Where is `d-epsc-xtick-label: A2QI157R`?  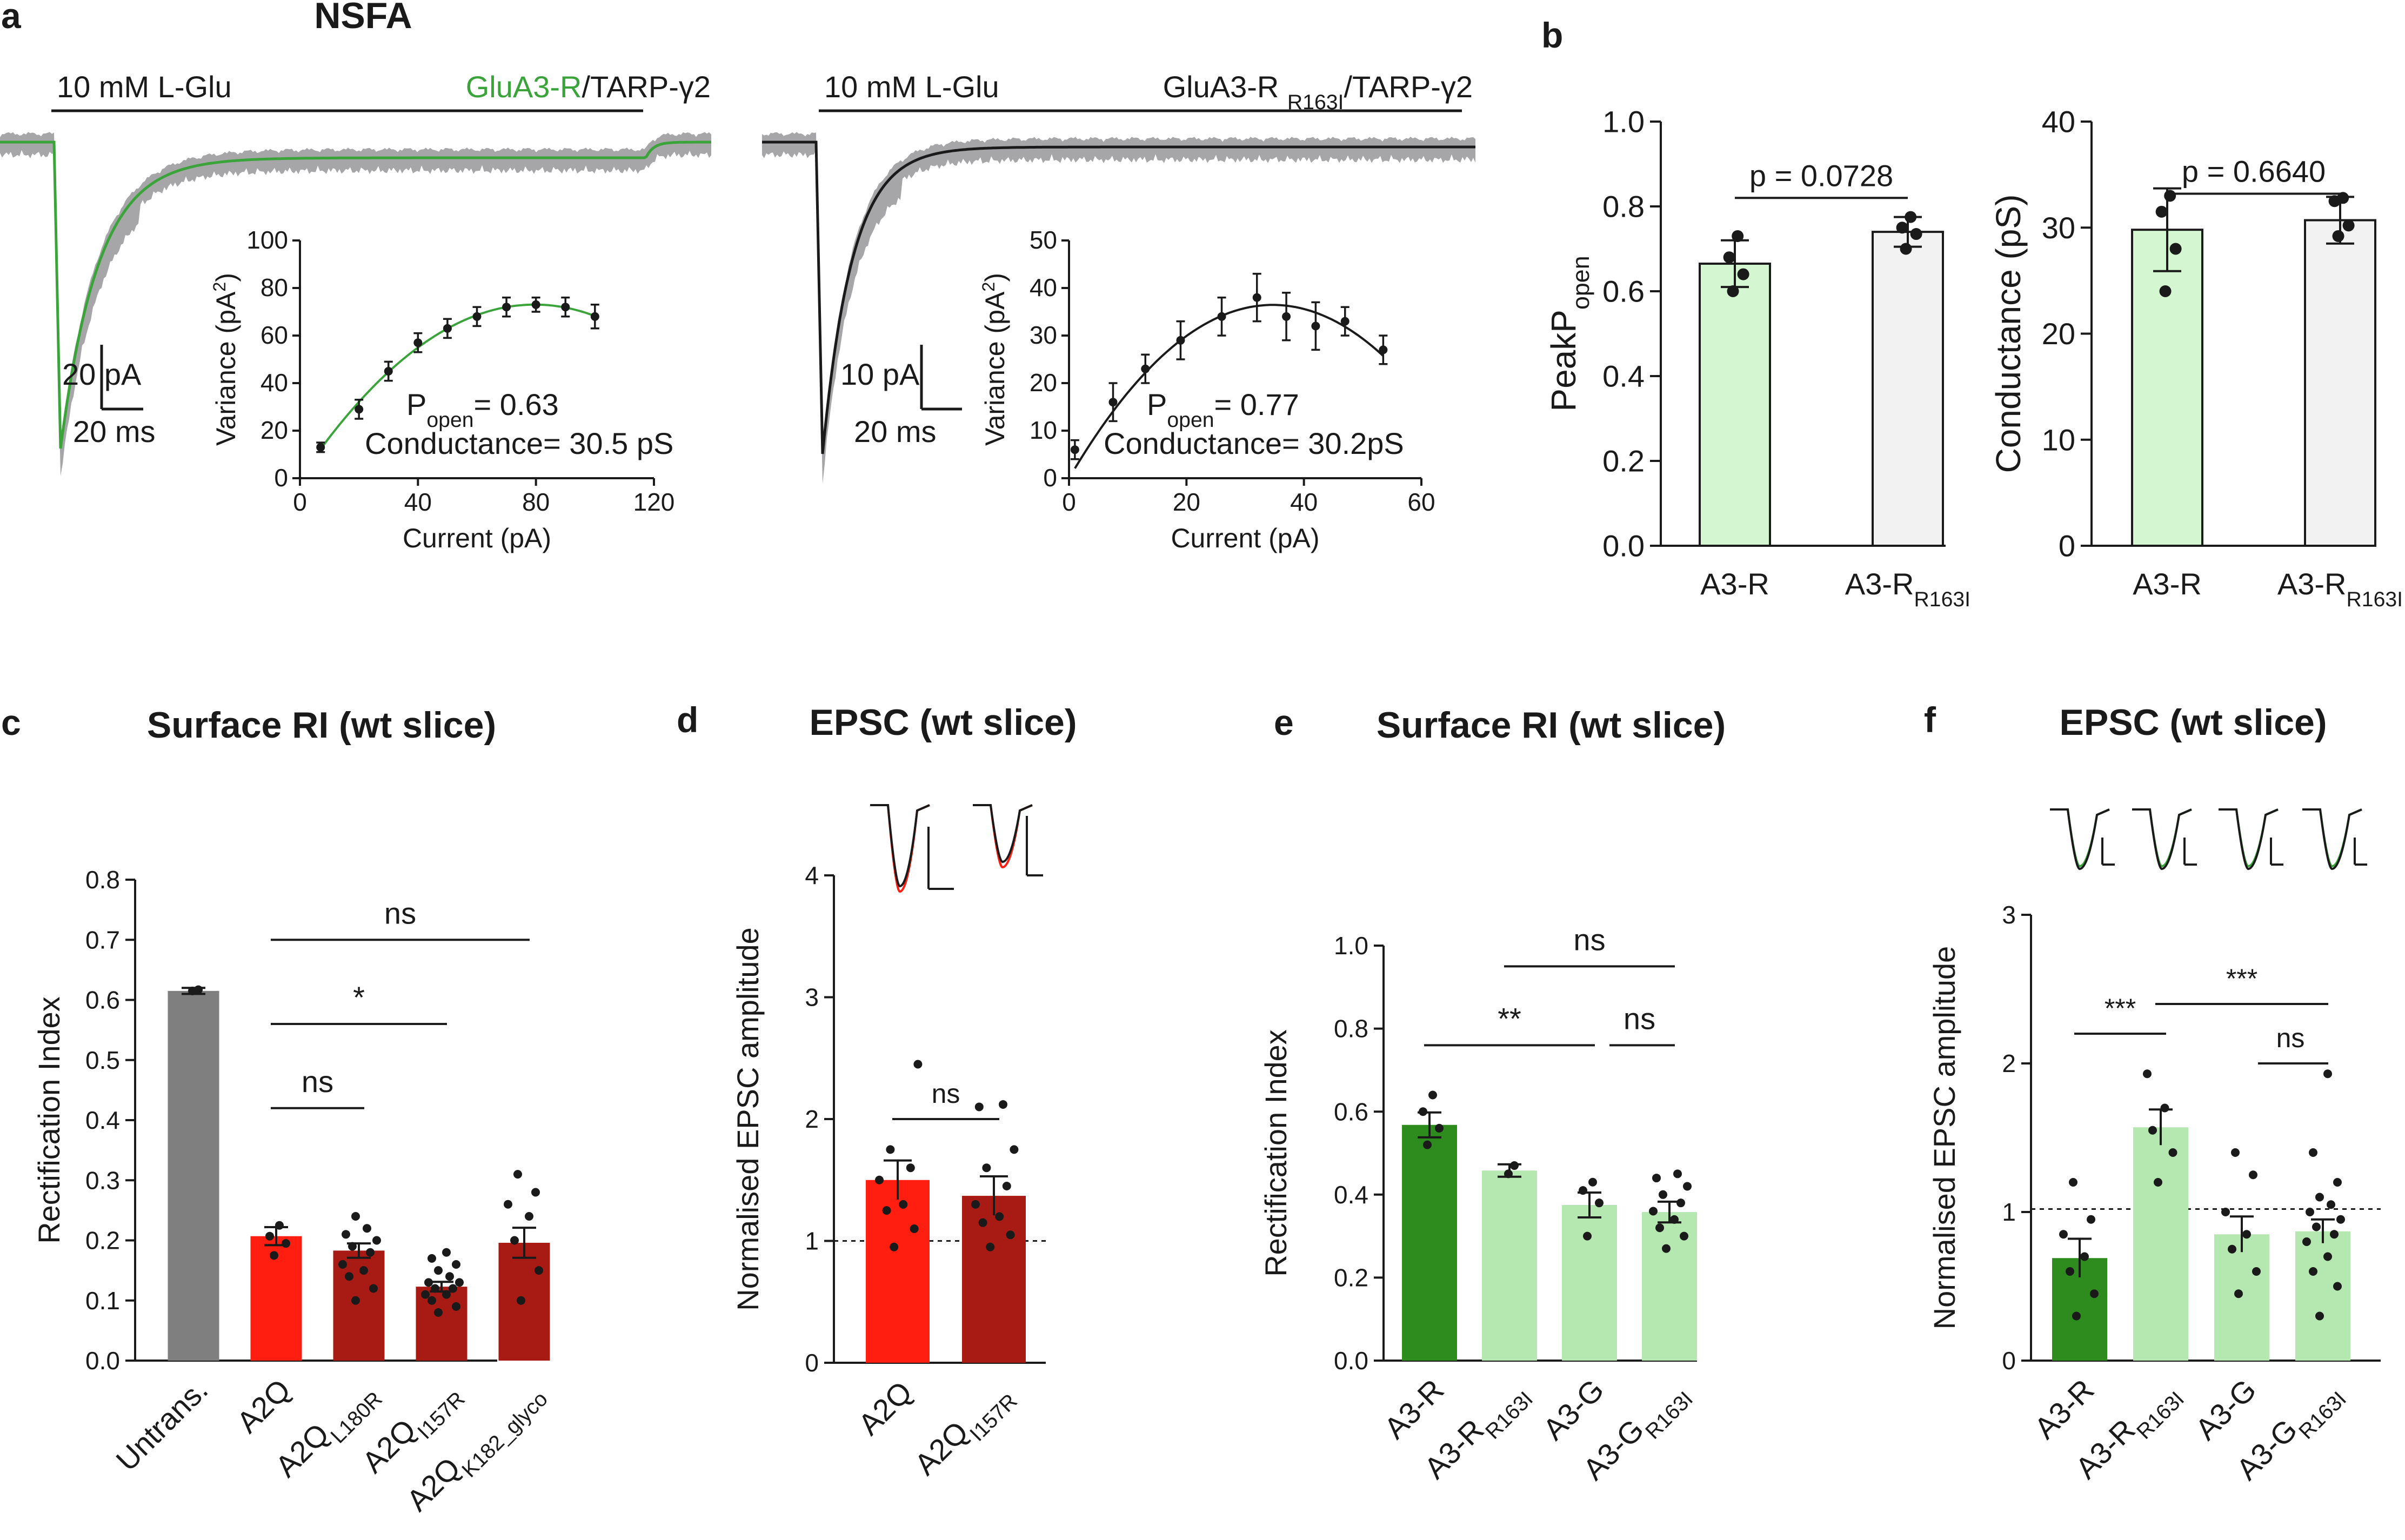
d-epsc-xtick-label: A2QI157R is located at coordinates (965, 1432).